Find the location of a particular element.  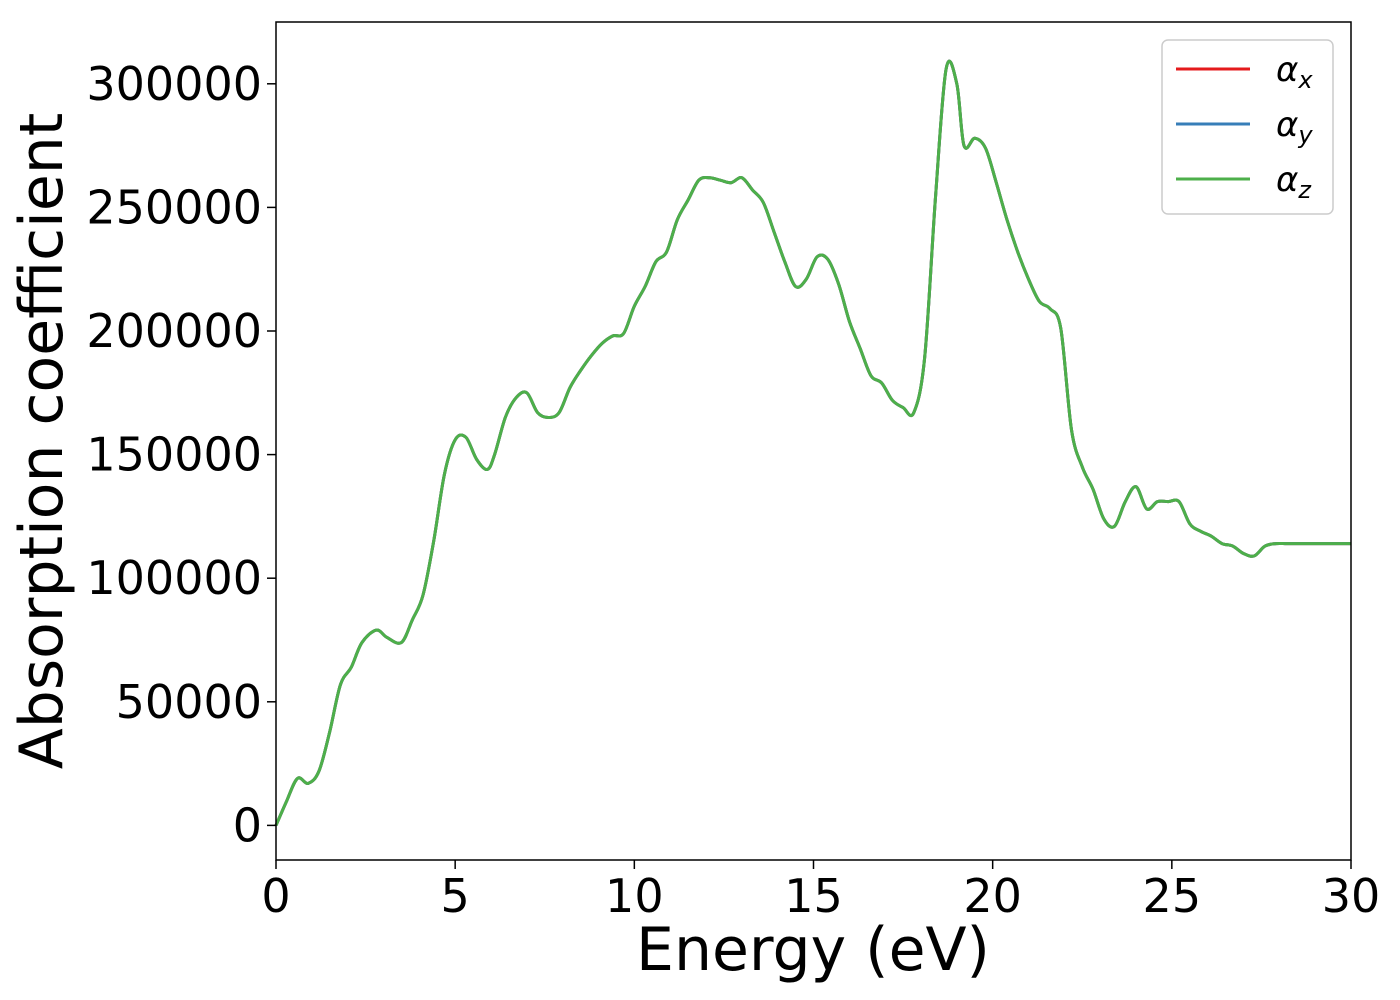

x-axis-ticks: 0 5 10 15 20 25 30 is located at coordinates (820, 891).